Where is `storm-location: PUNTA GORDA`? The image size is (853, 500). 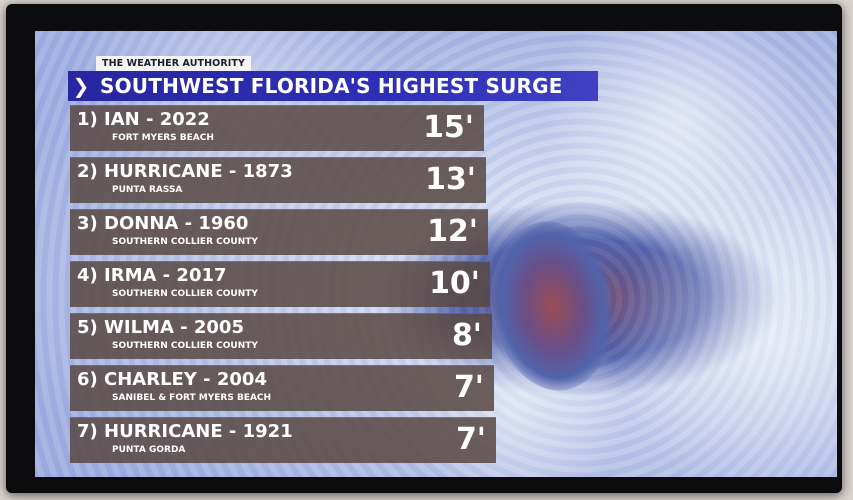
storm-location: PUNTA GORDA is located at coordinates (149, 450).